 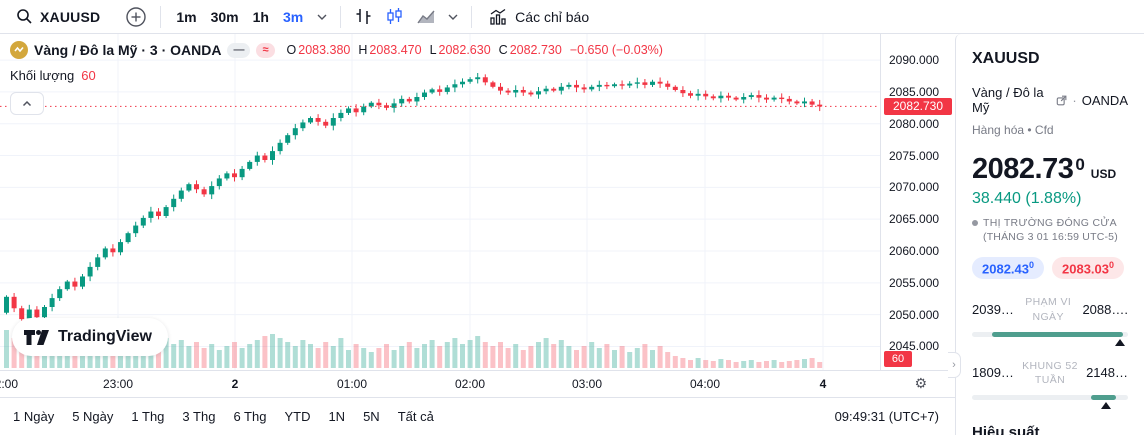 I want to click on sidebar-exchange-label: OANDA, so click(x=1104, y=100).